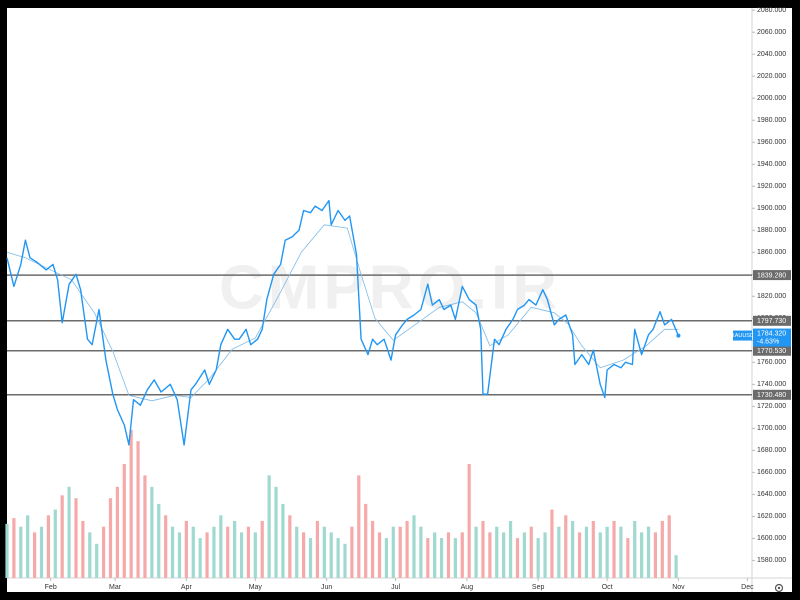  Describe the element at coordinates (51, 587) in the screenshot. I see `x-tick-label: Feb` at that location.